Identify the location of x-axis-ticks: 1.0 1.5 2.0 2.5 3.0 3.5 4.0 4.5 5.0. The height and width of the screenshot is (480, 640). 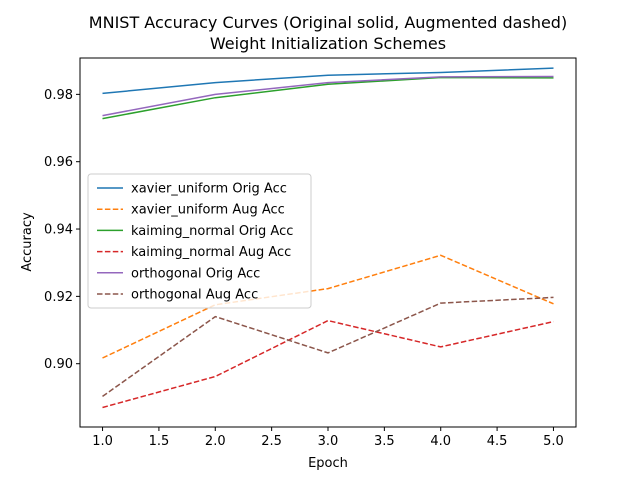
(328, 438).